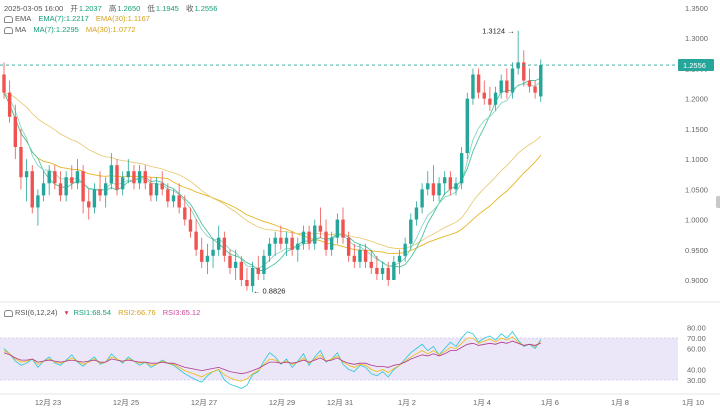 This screenshot has width=720, height=411. I want to click on ema-label: EMA, so click(23, 18).